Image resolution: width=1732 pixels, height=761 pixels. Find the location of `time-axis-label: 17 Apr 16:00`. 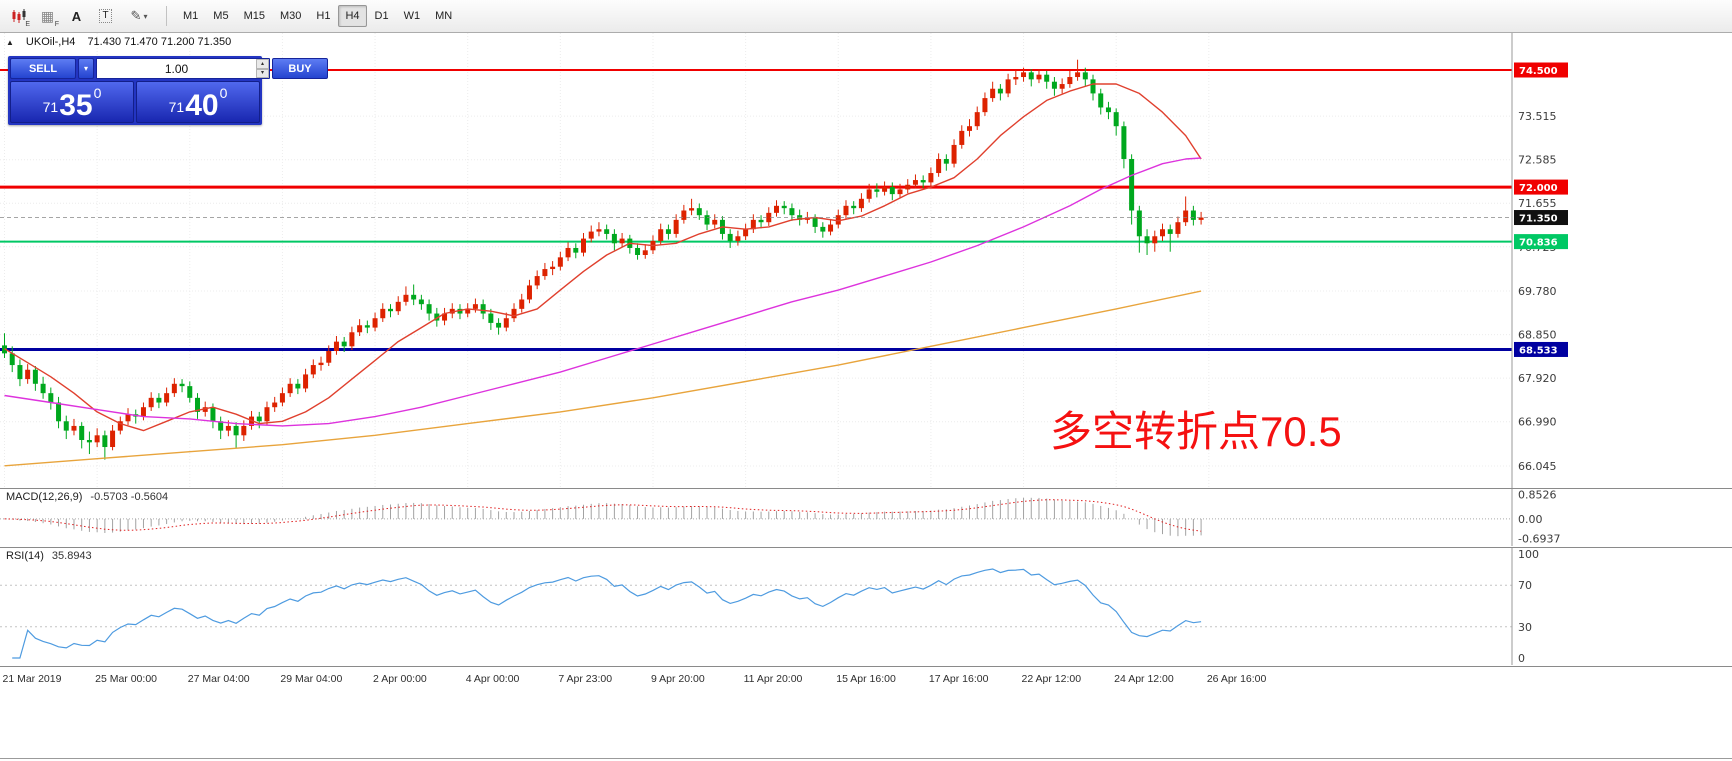

time-axis-label: 17 Apr 16:00 is located at coordinates (958, 679).